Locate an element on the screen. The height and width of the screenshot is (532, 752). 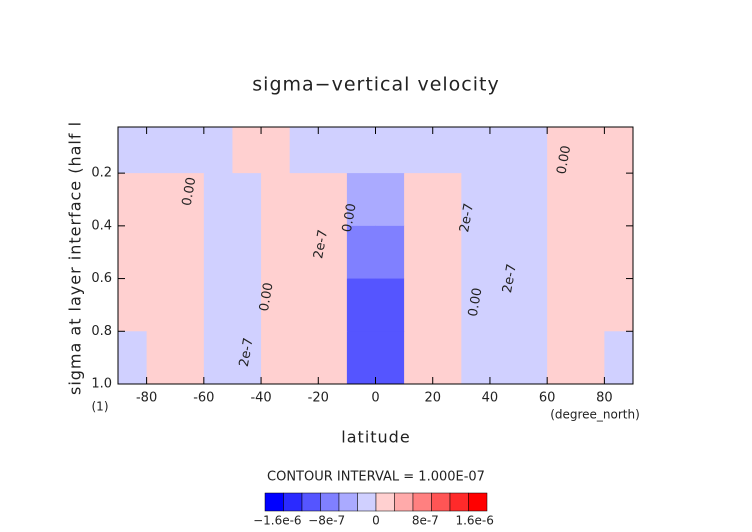
x-tick-label: 60 is located at coordinates (547, 398).